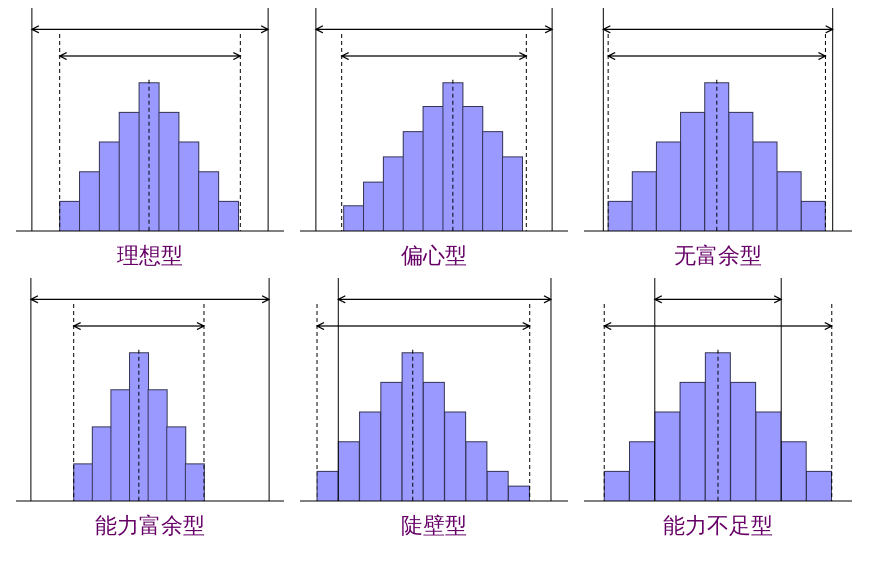  What do you see at coordinates (150, 257) in the screenshot?
I see `text: 理想型` at bounding box center [150, 257].